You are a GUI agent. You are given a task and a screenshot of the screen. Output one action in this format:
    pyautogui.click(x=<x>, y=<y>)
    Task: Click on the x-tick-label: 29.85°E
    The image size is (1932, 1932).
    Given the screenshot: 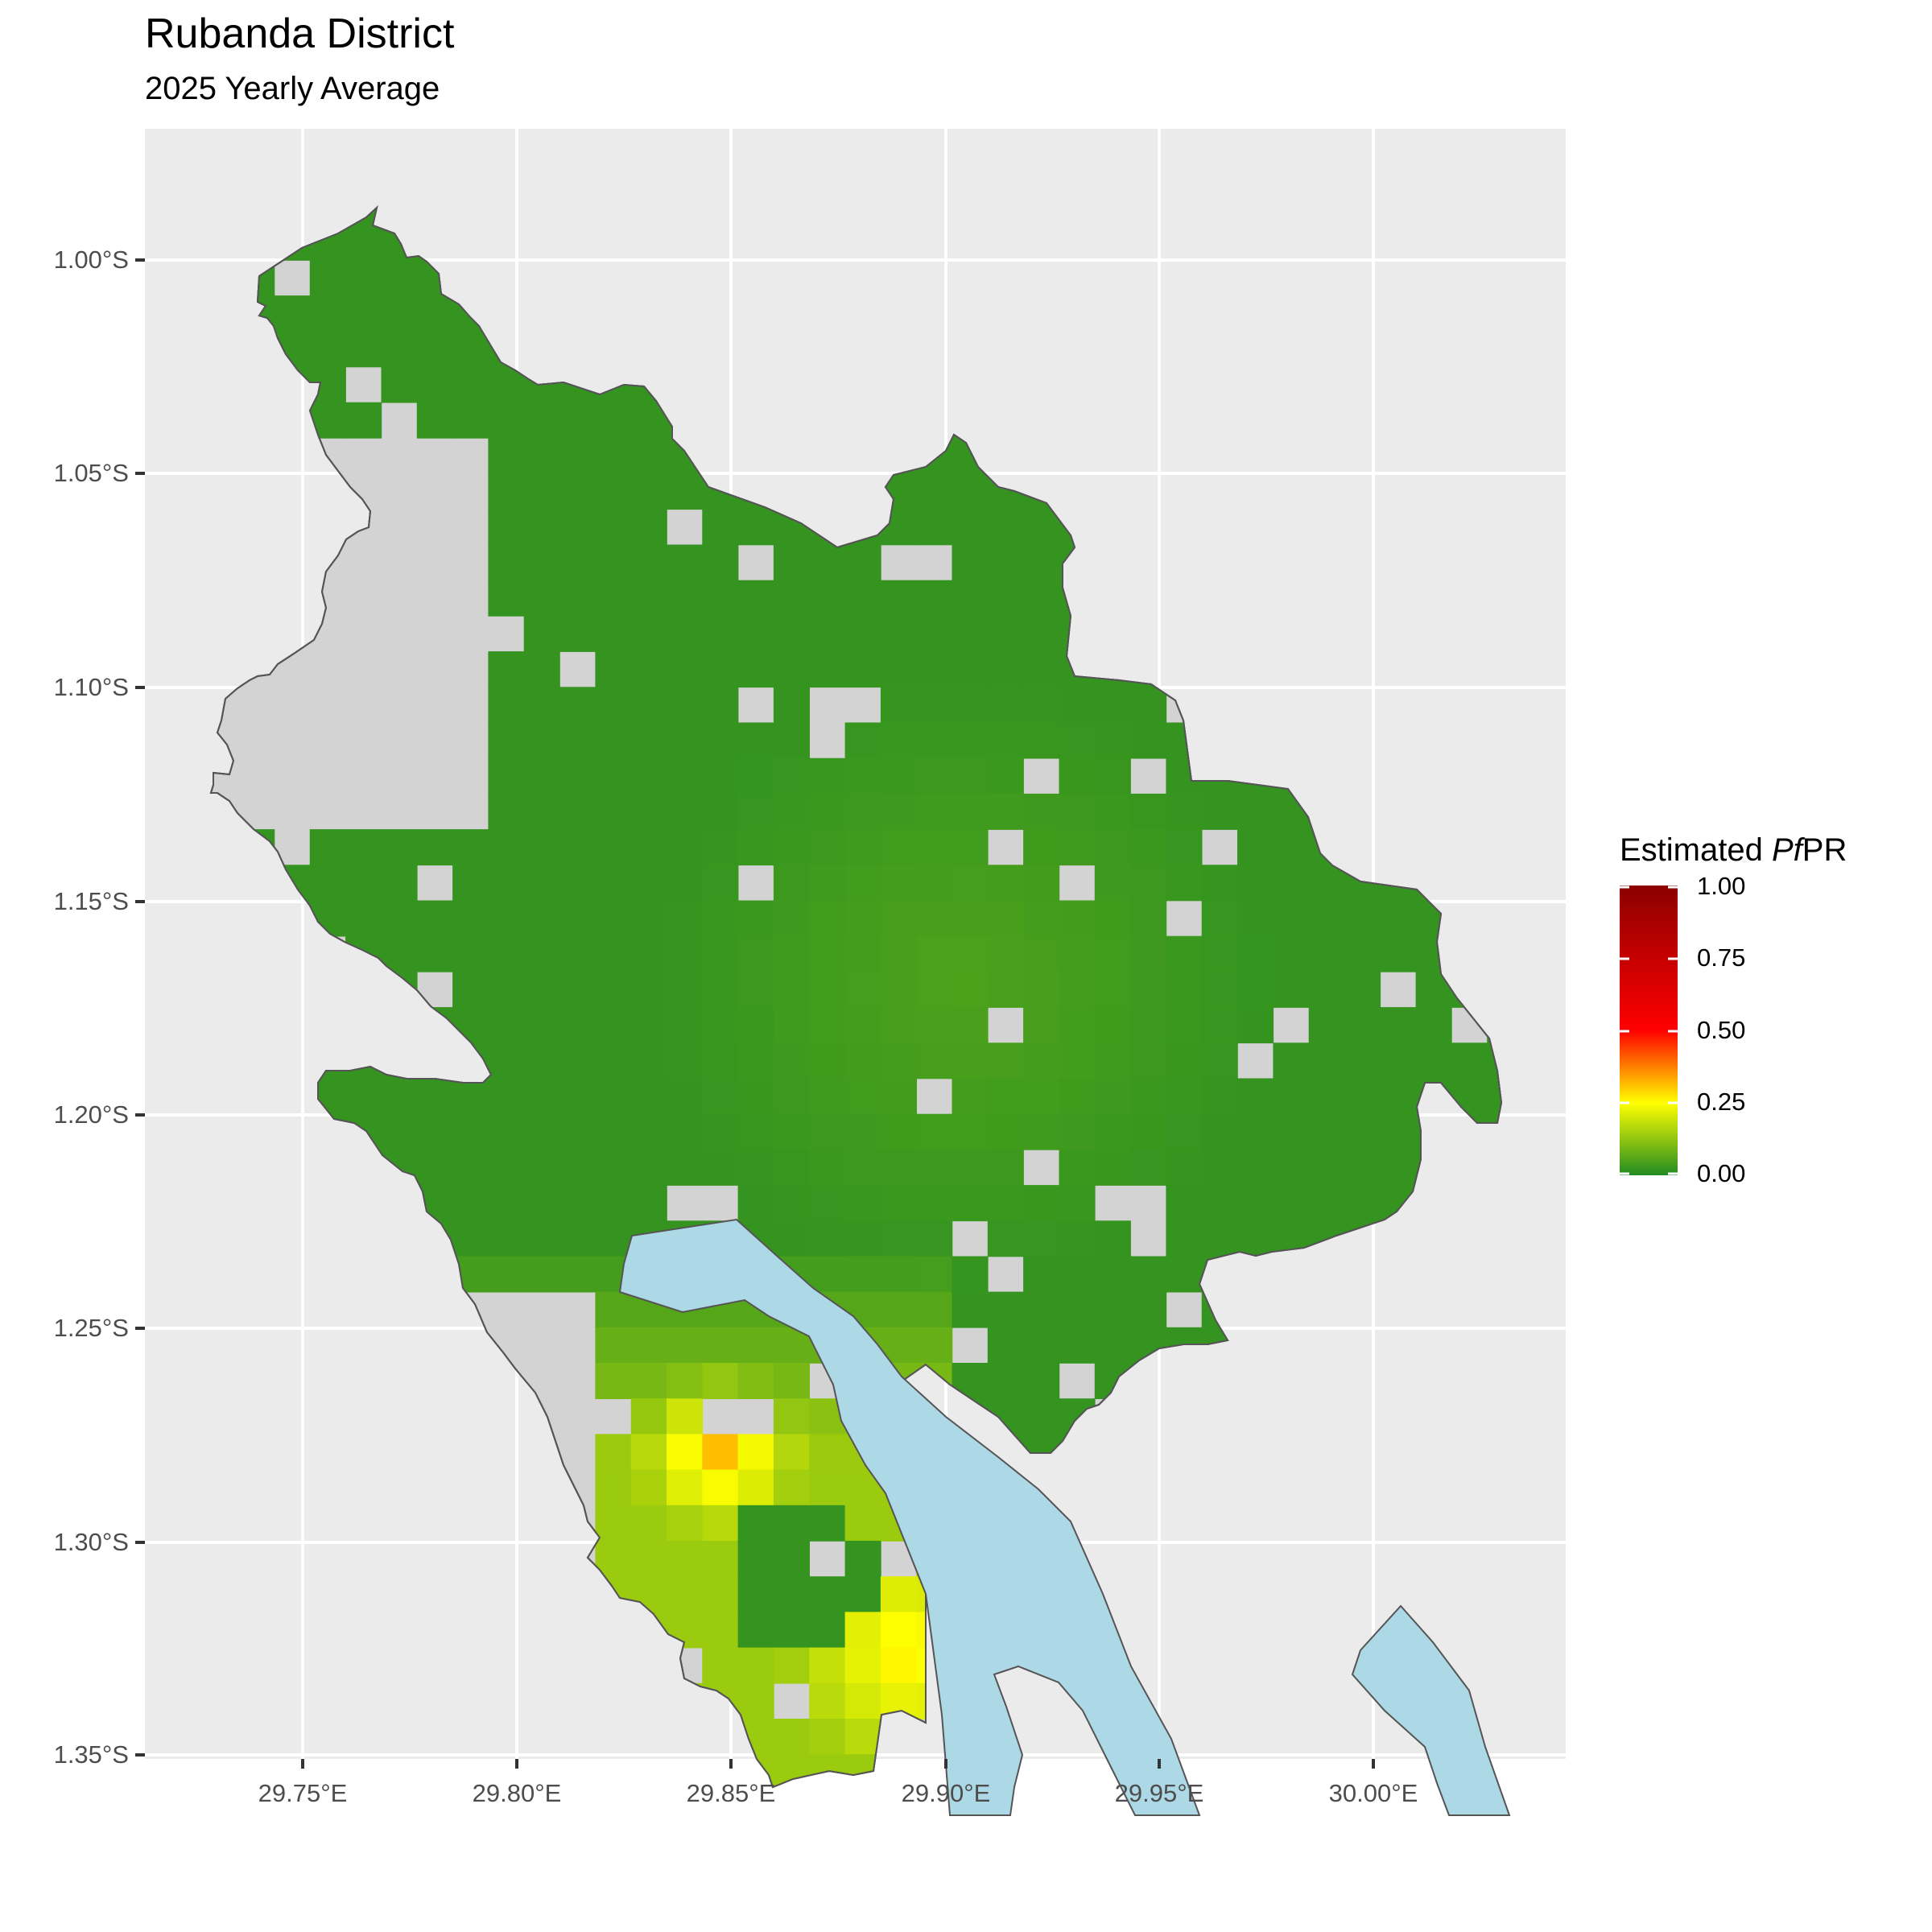 What is the action you would take?
    pyautogui.click(x=731, y=1793)
    